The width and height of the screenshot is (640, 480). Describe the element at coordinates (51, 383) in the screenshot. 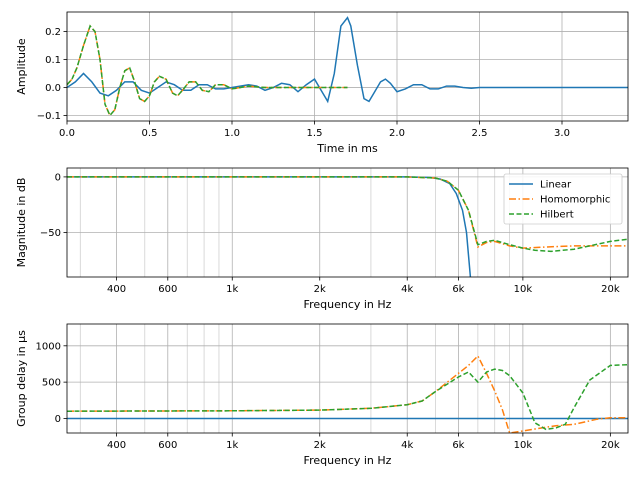

I see `y-tick-label: 500` at that location.